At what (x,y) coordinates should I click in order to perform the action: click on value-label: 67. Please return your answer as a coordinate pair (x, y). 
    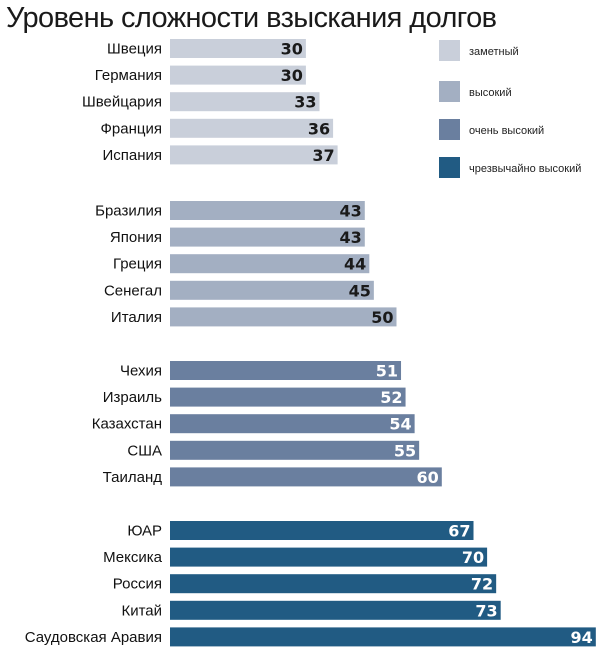
    Looking at the image, I should click on (459, 531).